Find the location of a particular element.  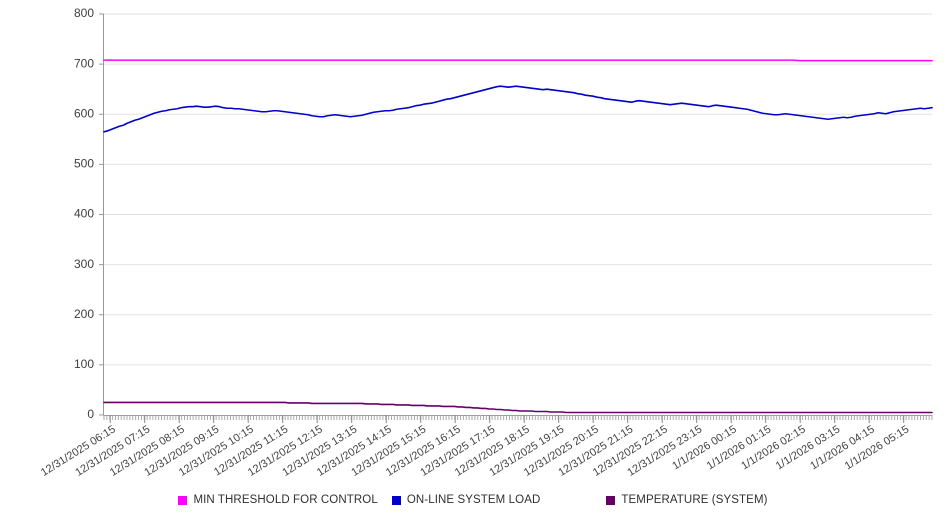

y-tick-label: 200 is located at coordinates (84, 314).